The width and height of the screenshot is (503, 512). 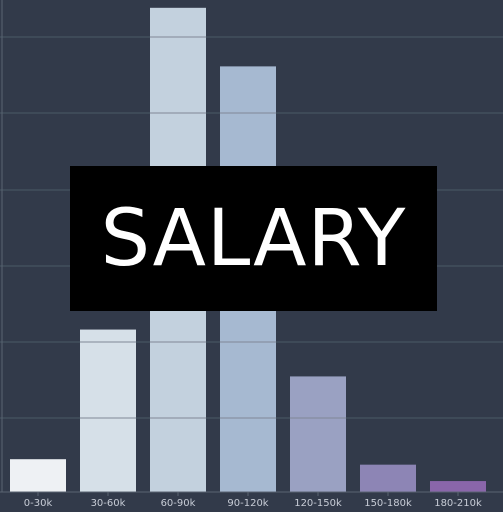 What do you see at coordinates (108, 410) in the screenshot?
I see `bar-30-60k` at bounding box center [108, 410].